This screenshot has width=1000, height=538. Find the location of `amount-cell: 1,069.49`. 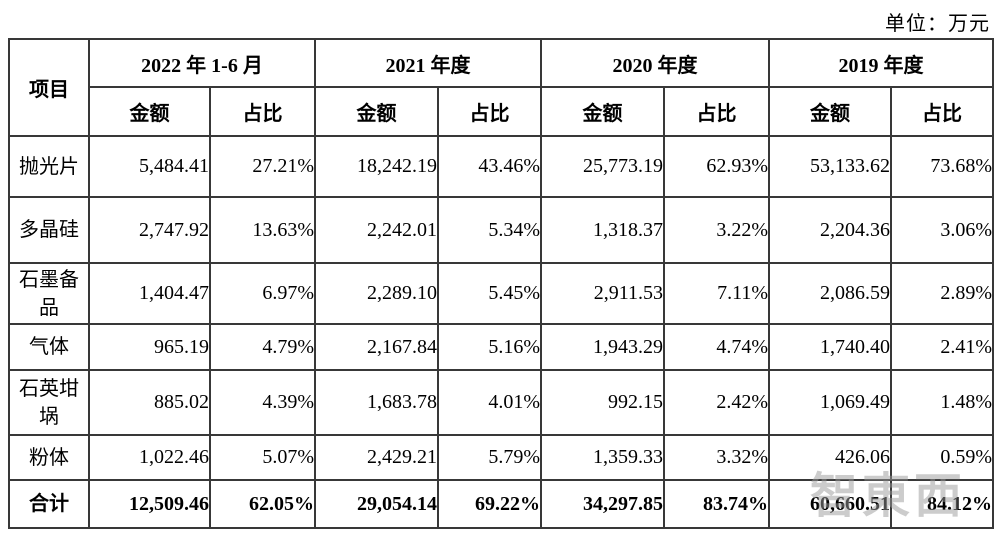

amount-cell: 1,069.49 is located at coordinates (830, 402).